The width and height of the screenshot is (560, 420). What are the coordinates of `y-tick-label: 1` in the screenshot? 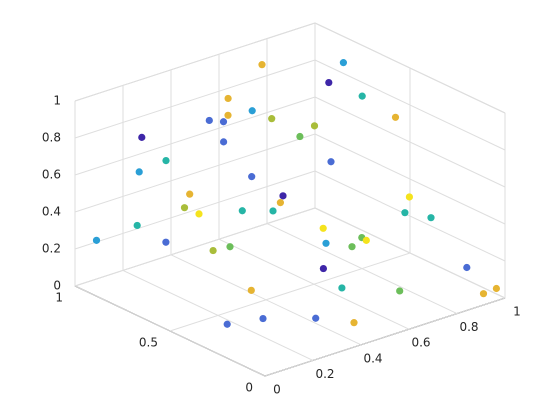 It's located at (59, 298).